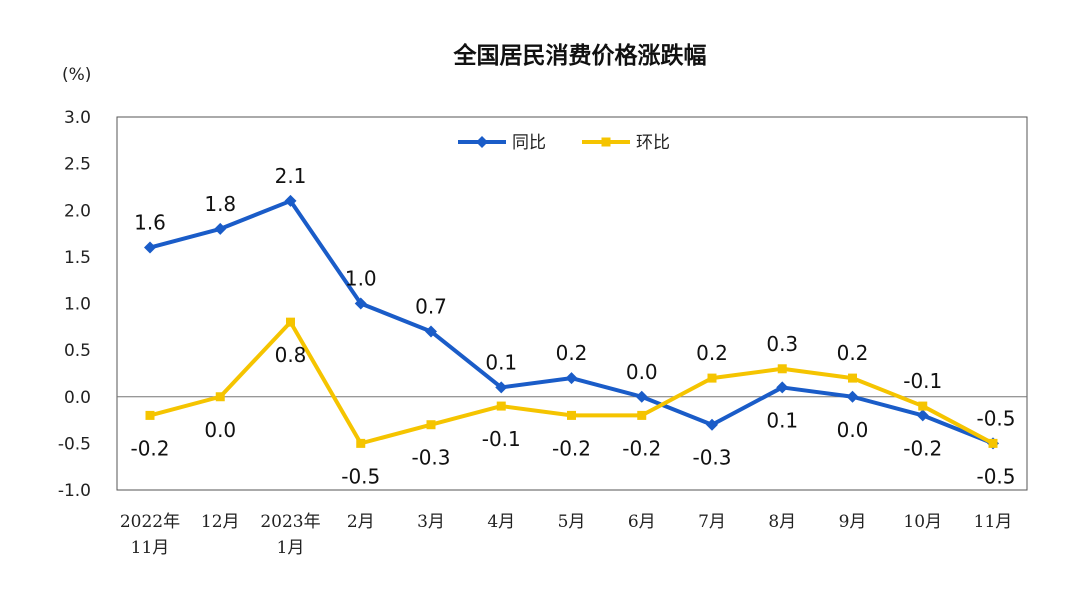 The image size is (1079, 611). Describe the element at coordinates (77, 351) in the screenshot. I see `y-tick-label: 0.5` at that location.